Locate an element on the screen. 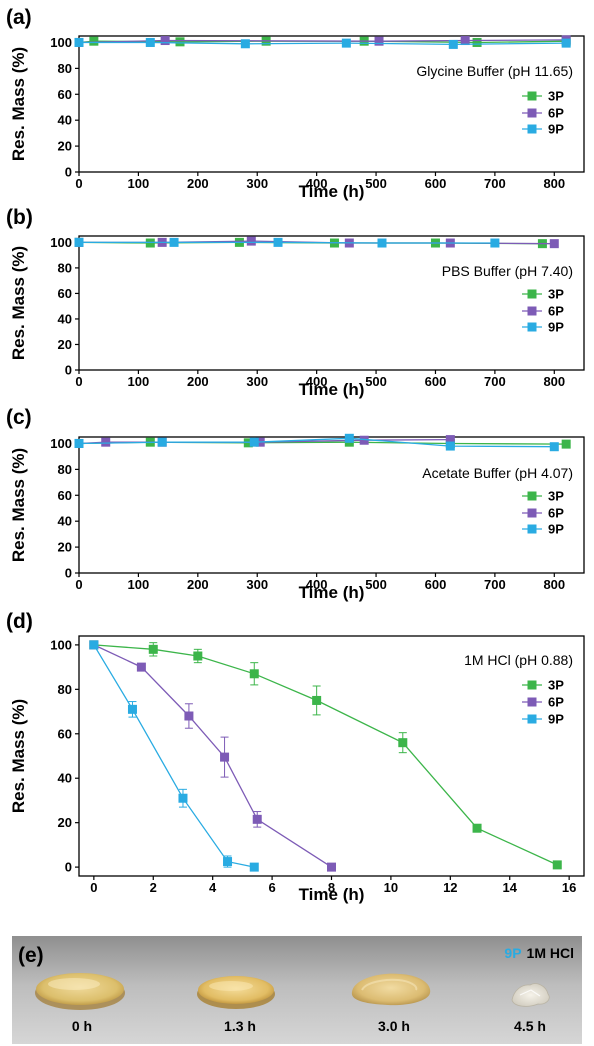 This screenshot has height=1046, width=594. sample-disc-0h is located at coordinates (80, 991).